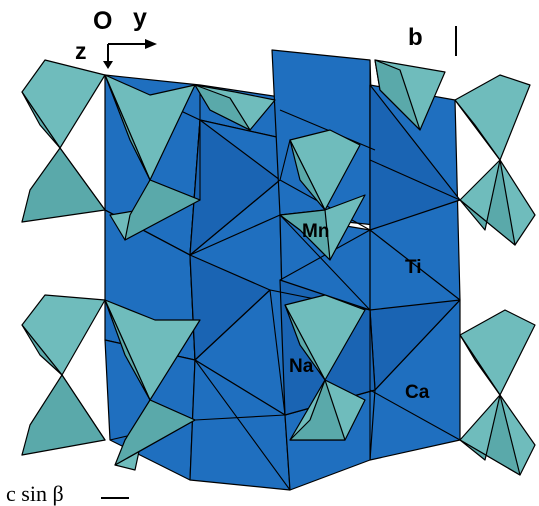 The width and height of the screenshot is (539, 506). Describe the element at coordinates (140, 18) in the screenshot. I see `y-axis-label: y` at that location.